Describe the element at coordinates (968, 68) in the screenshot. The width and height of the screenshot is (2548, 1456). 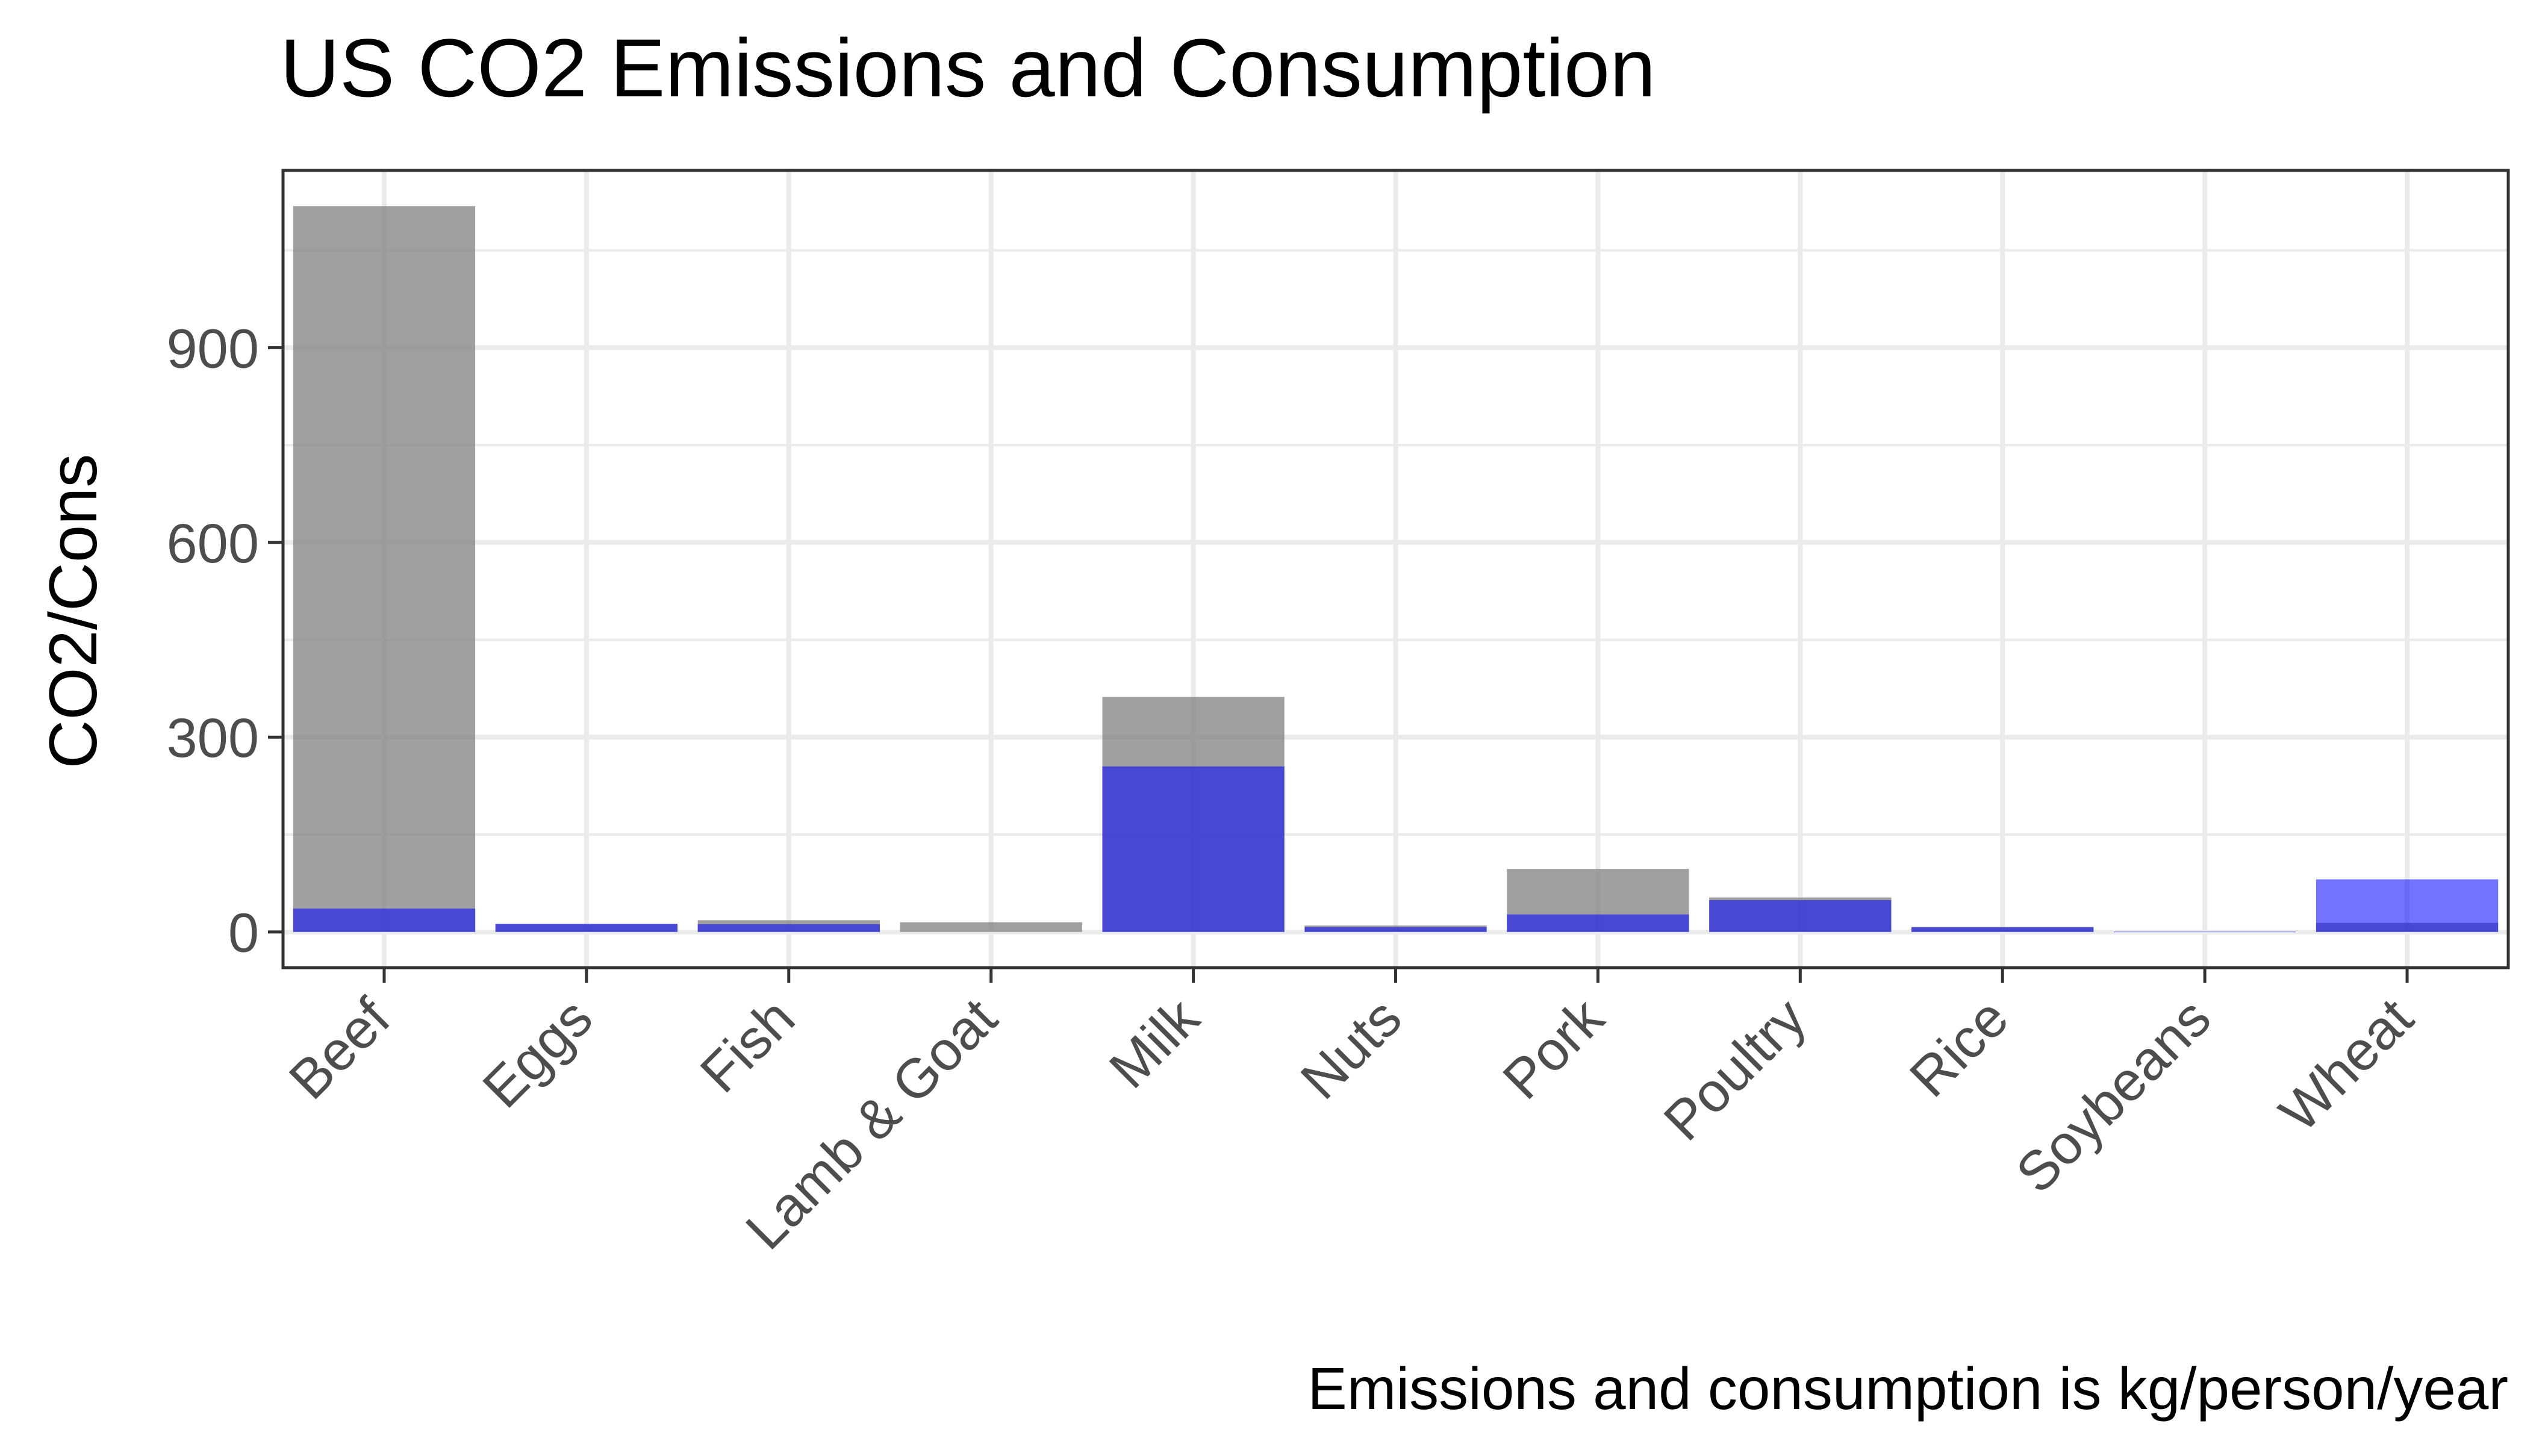
I see `chart-title: US CO2 Emissions and Consumption` at that location.